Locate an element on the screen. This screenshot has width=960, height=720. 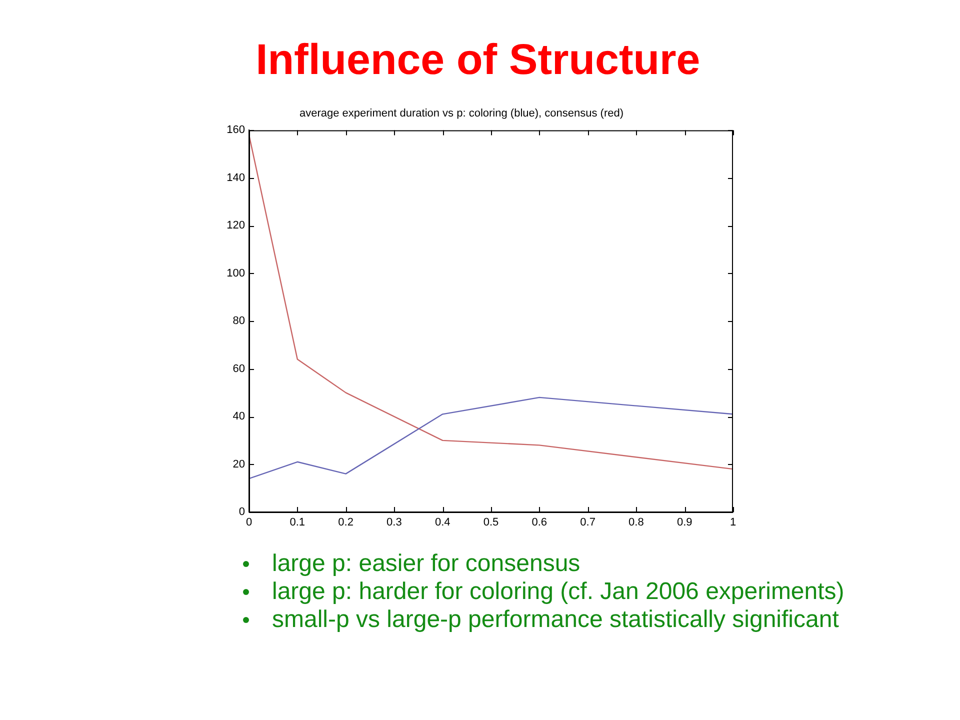
x-tick-label: 0.4 is located at coordinates (442, 522).